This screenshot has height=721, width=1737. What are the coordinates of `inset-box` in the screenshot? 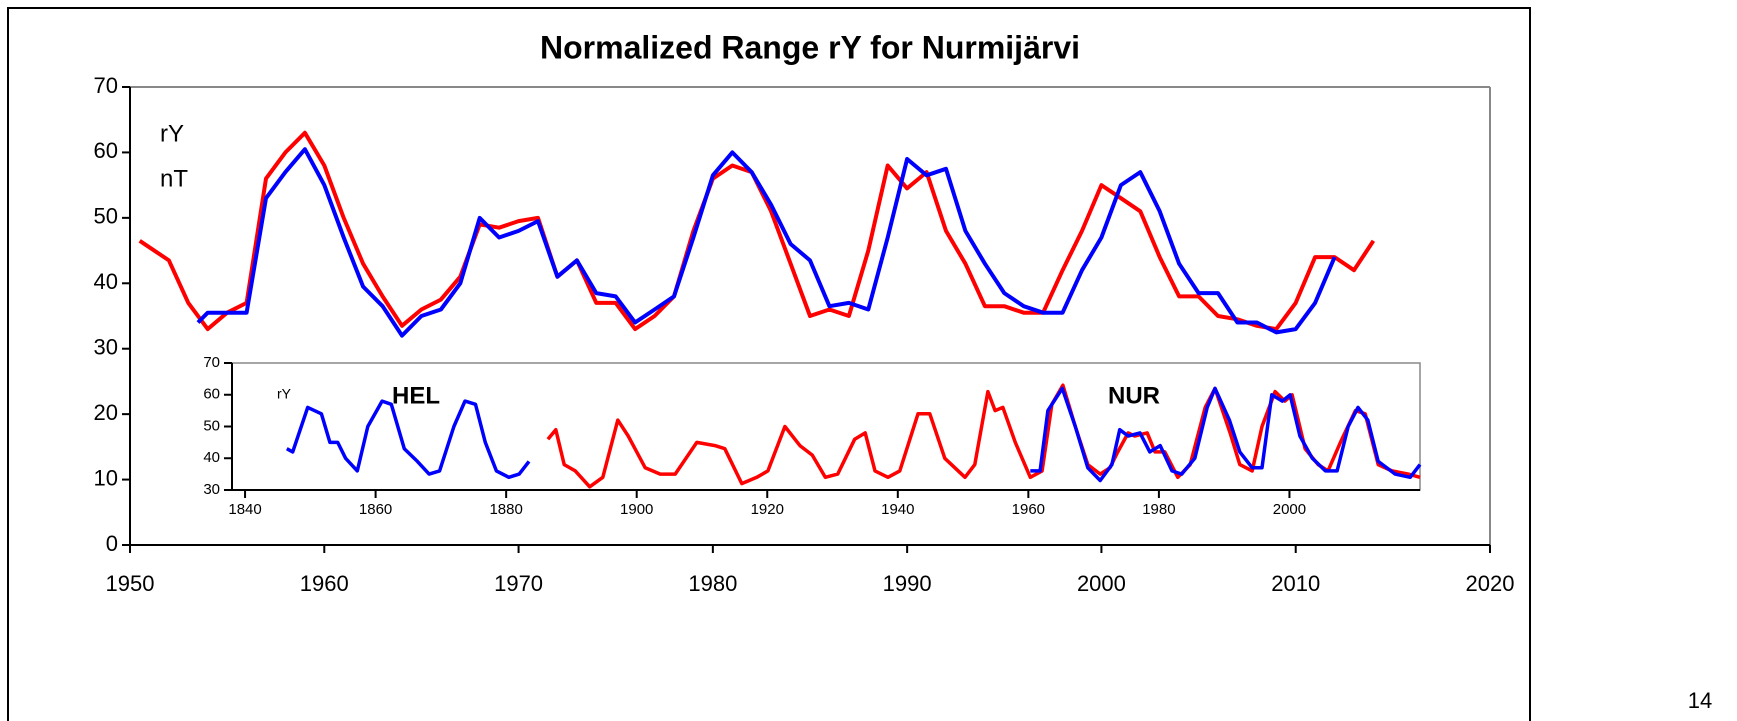 It's located at (826, 426).